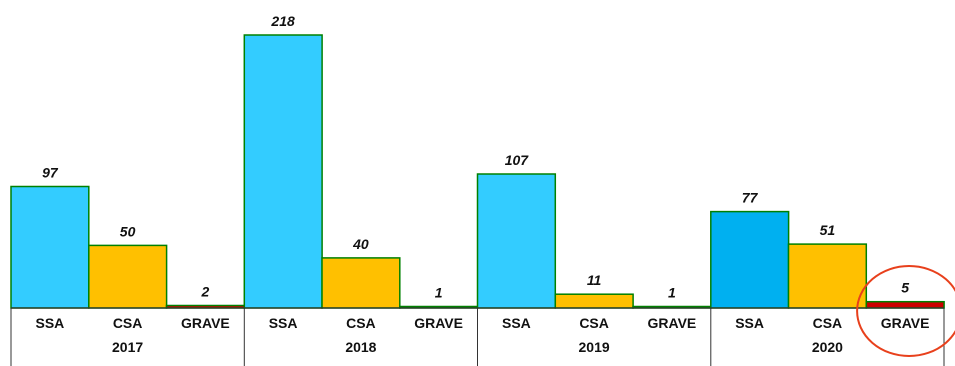  I want to click on value-label-2020-csa: 51, so click(828, 230).